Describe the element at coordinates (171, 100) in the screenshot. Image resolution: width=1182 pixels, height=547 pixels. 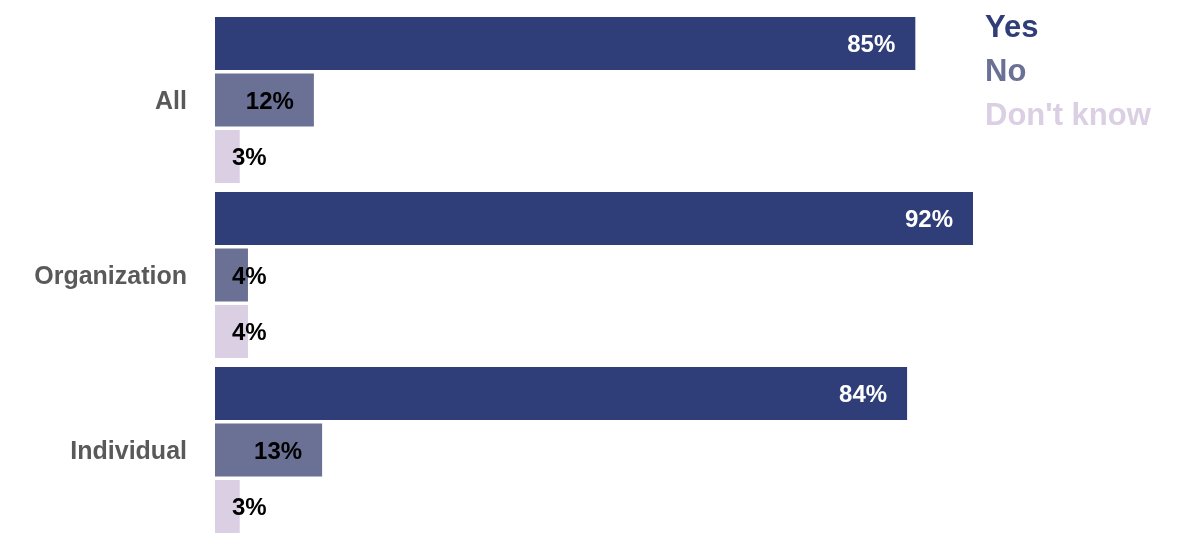
I see `y-tick-label: All` at that location.